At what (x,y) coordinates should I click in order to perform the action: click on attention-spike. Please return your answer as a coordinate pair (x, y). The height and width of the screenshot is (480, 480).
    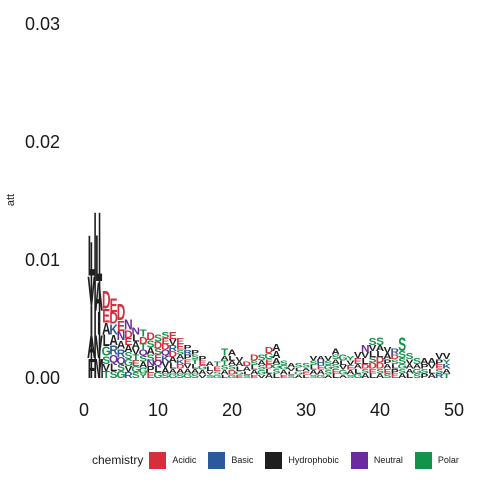
    Looking at the image, I should click on (95, 295).